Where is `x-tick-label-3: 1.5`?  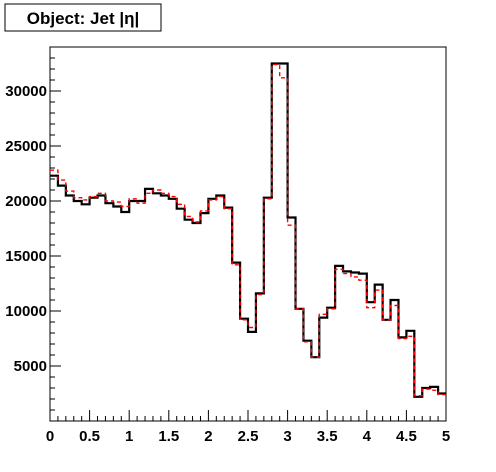 x-tick-label-3: 1.5 is located at coordinates (168, 436).